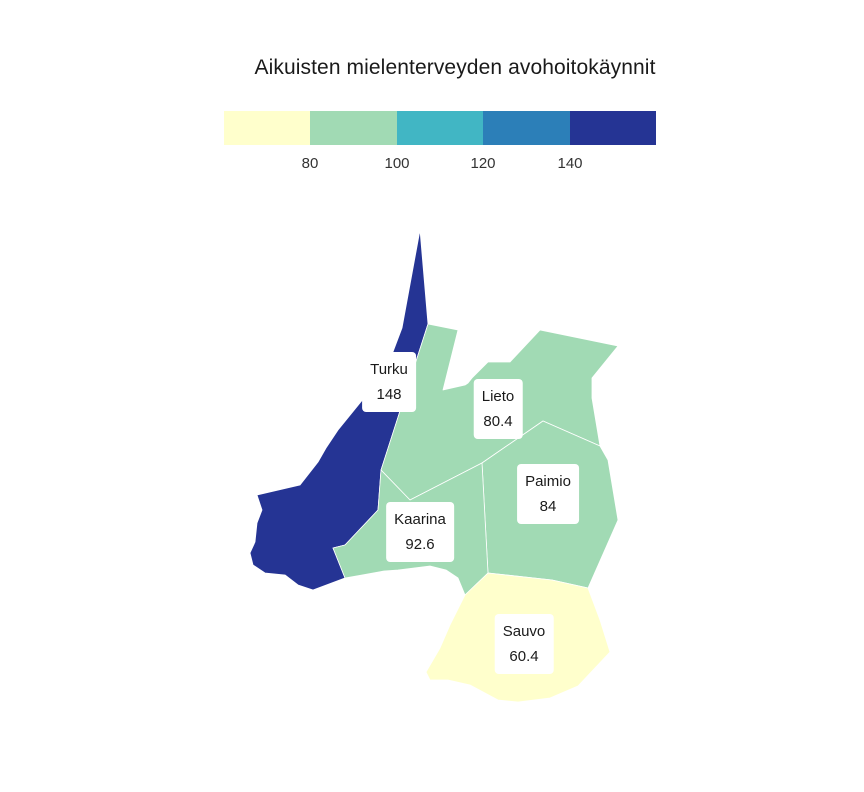 The image size is (864, 792). What do you see at coordinates (389, 369) in the screenshot?
I see `region-name-turku: Turku` at bounding box center [389, 369].